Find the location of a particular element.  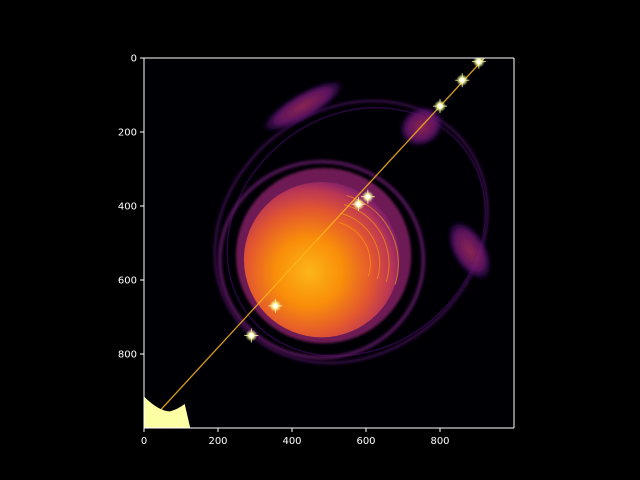

central-disc is located at coordinates (321, 259).